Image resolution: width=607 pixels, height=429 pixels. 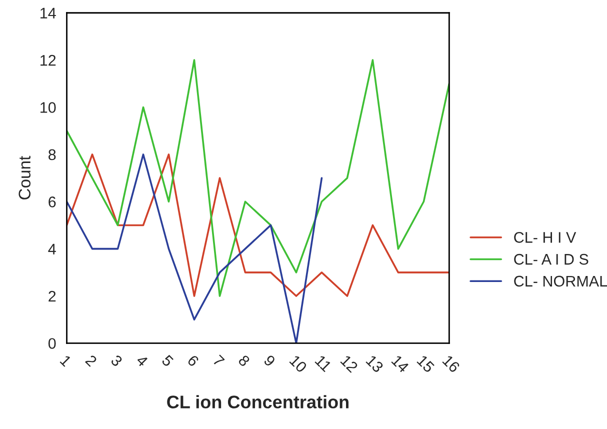 I want to click on x-tick-label: 4, so click(x=142, y=361).